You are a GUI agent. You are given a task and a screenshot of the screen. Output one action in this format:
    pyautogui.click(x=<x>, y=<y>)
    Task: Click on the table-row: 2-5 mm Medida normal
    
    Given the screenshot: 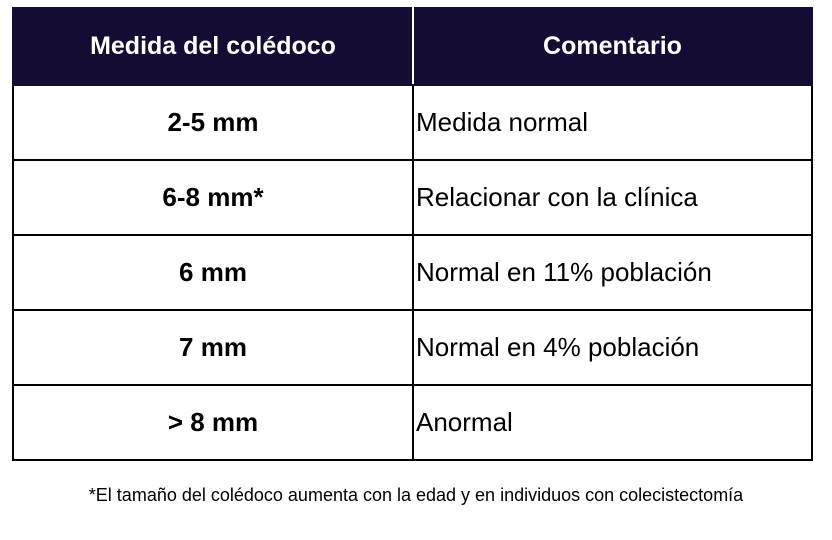 What is the action you would take?
    pyautogui.click(x=412, y=122)
    